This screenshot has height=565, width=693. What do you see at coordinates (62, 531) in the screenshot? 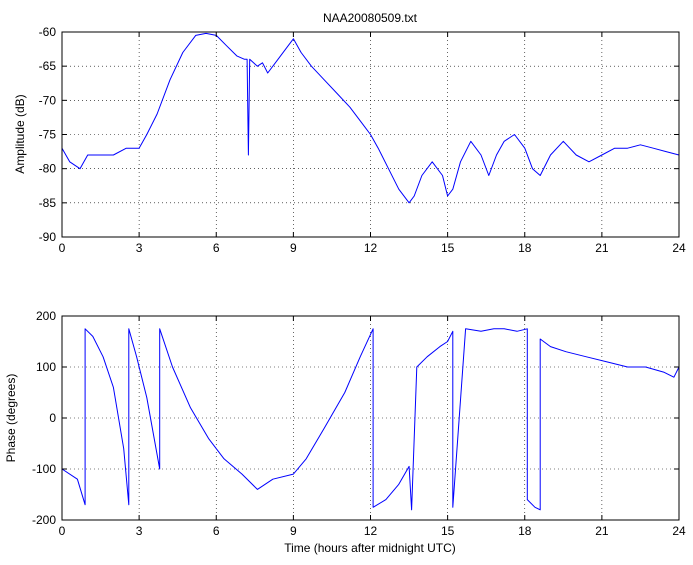
I see `phase-x-tick-label: 0` at bounding box center [62, 531].